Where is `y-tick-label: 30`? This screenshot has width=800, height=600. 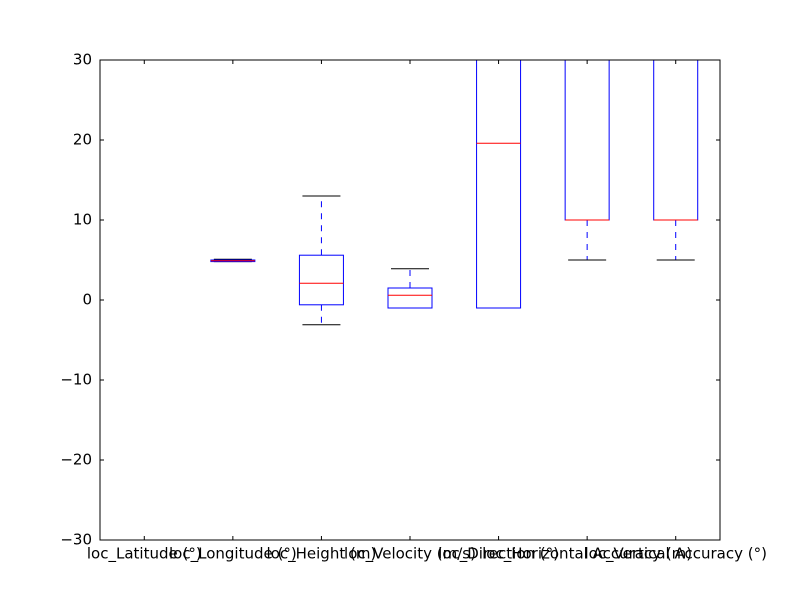
y-tick-label: 30 is located at coordinates (82, 60).